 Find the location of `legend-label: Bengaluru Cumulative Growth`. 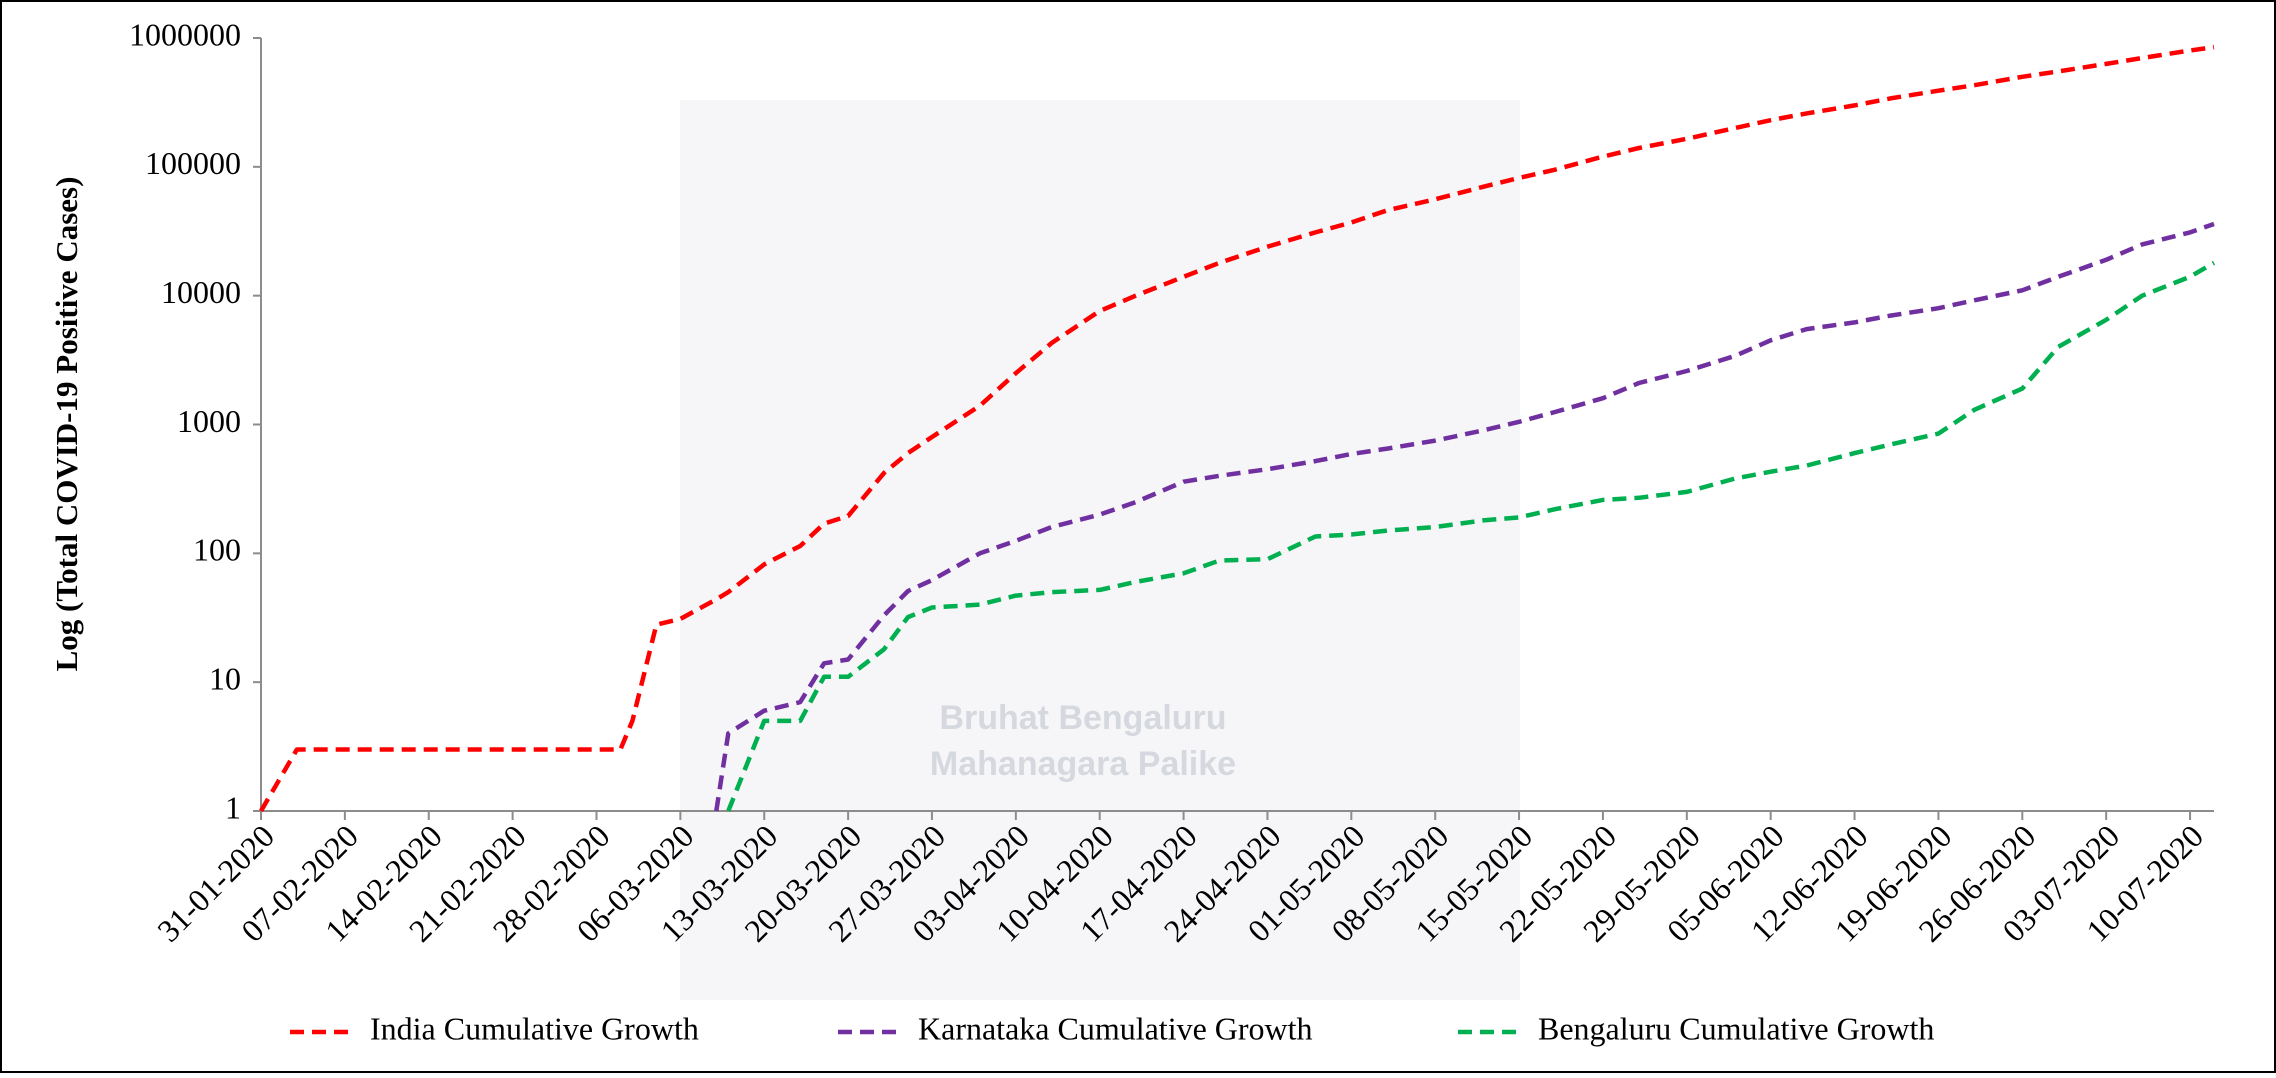

legend-label: Bengaluru Cumulative Growth is located at coordinates (1736, 1028).